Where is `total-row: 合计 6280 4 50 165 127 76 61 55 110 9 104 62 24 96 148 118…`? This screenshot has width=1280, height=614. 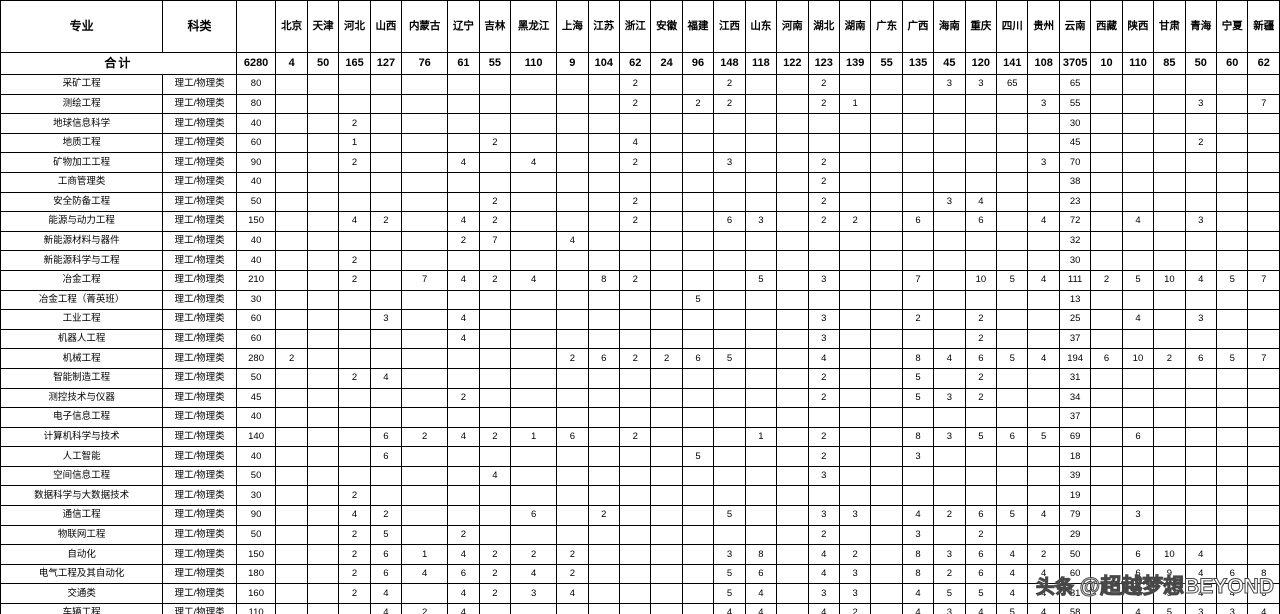
total-row: 合计 6280 4 50 165 127 76 61 55 110 9 104 62 24 96 148 118… is located at coordinates (640, 63).